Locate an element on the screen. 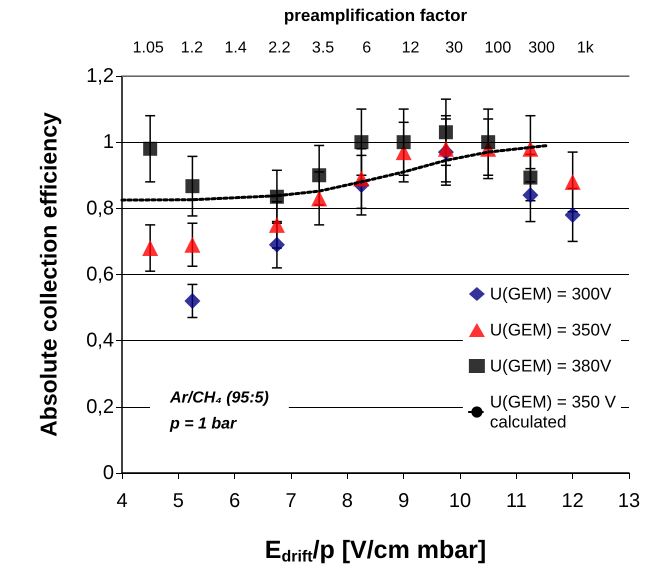 Image resolution: width=647 pixels, height=587 pixels. x-tick-label: 5 is located at coordinates (178, 501).